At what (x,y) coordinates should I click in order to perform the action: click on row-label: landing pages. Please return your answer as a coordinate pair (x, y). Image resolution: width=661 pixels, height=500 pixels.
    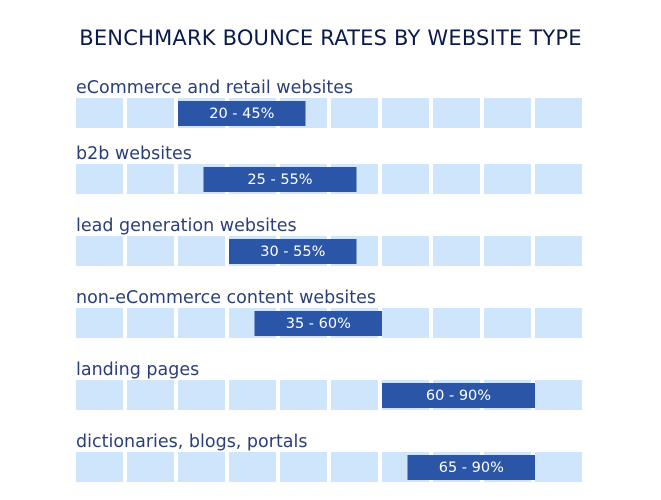
    Looking at the image, I should click on (137, 370).